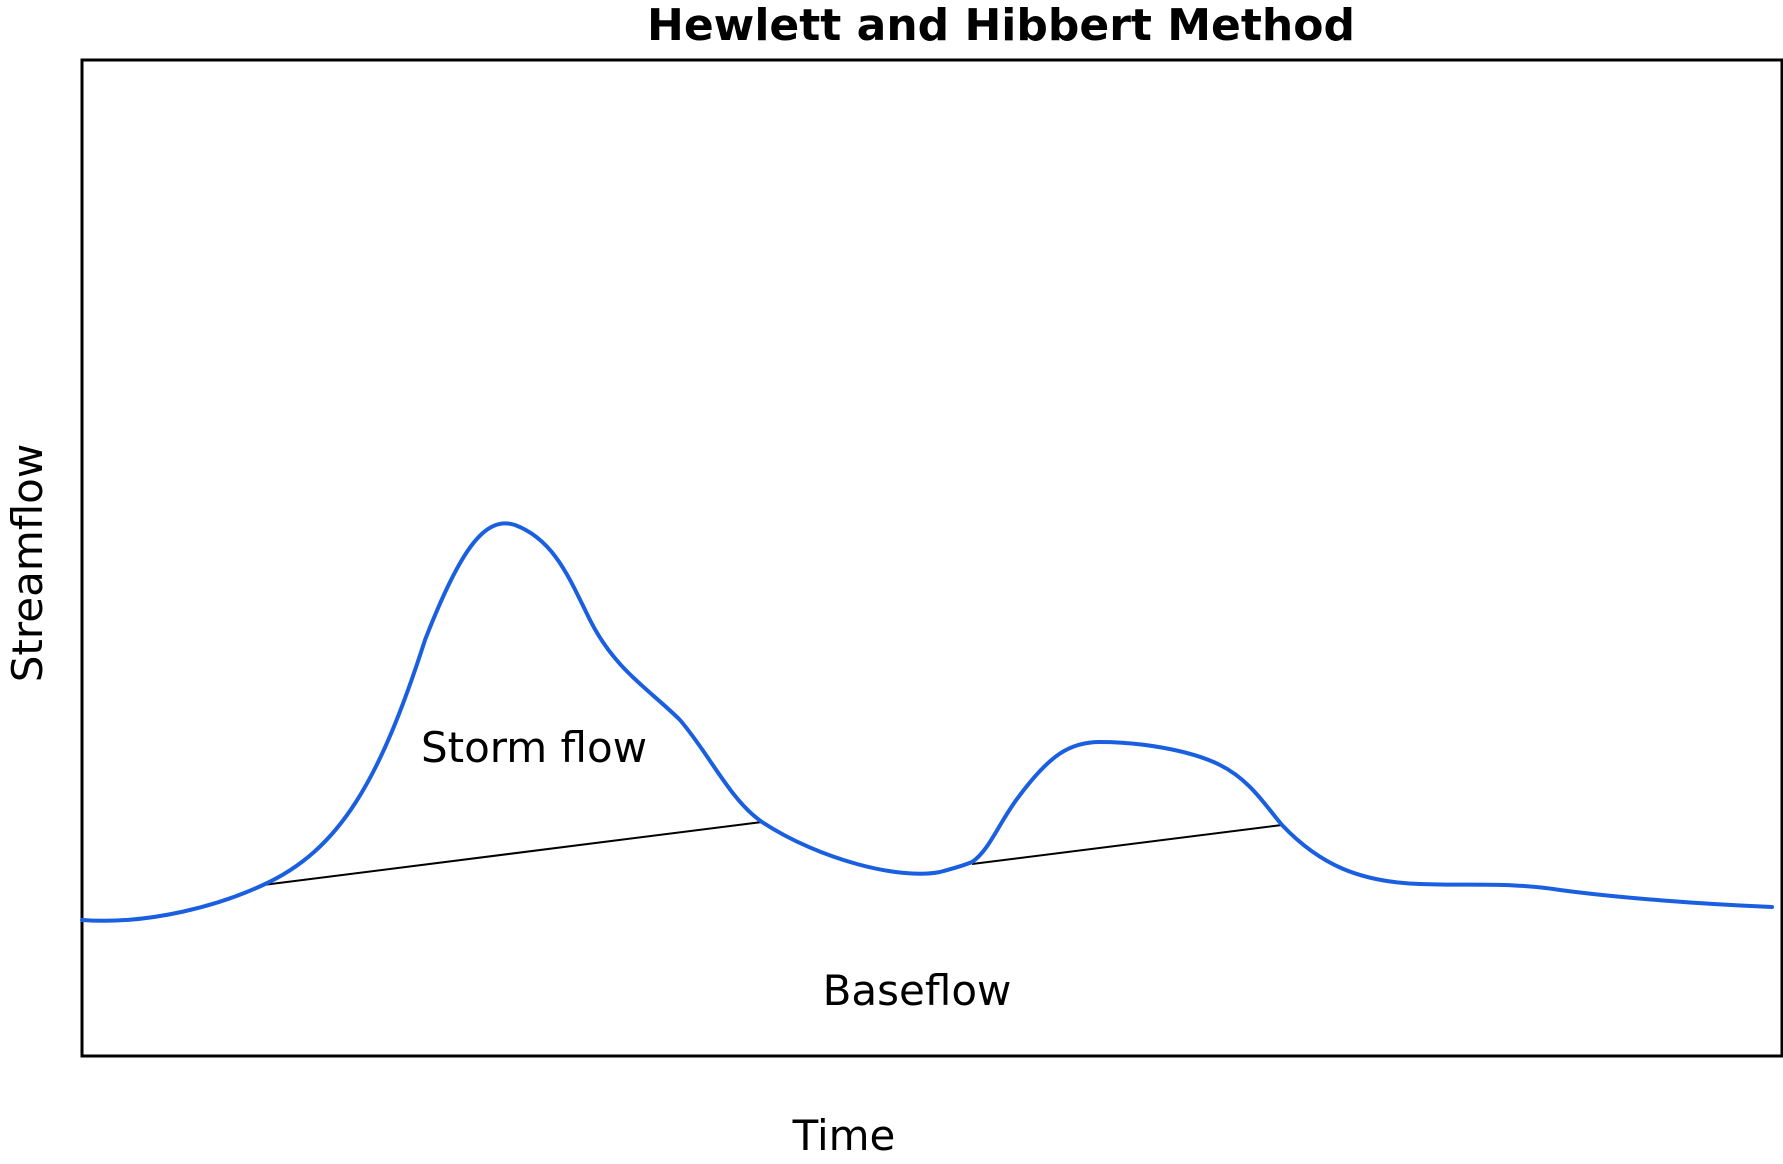 This screenshot has height=1164, width=1783. What do you see at coordinates (27, 563) in the screenshot?
I see `y-axis-label: Streamflow` at bounding box center [27, 563].